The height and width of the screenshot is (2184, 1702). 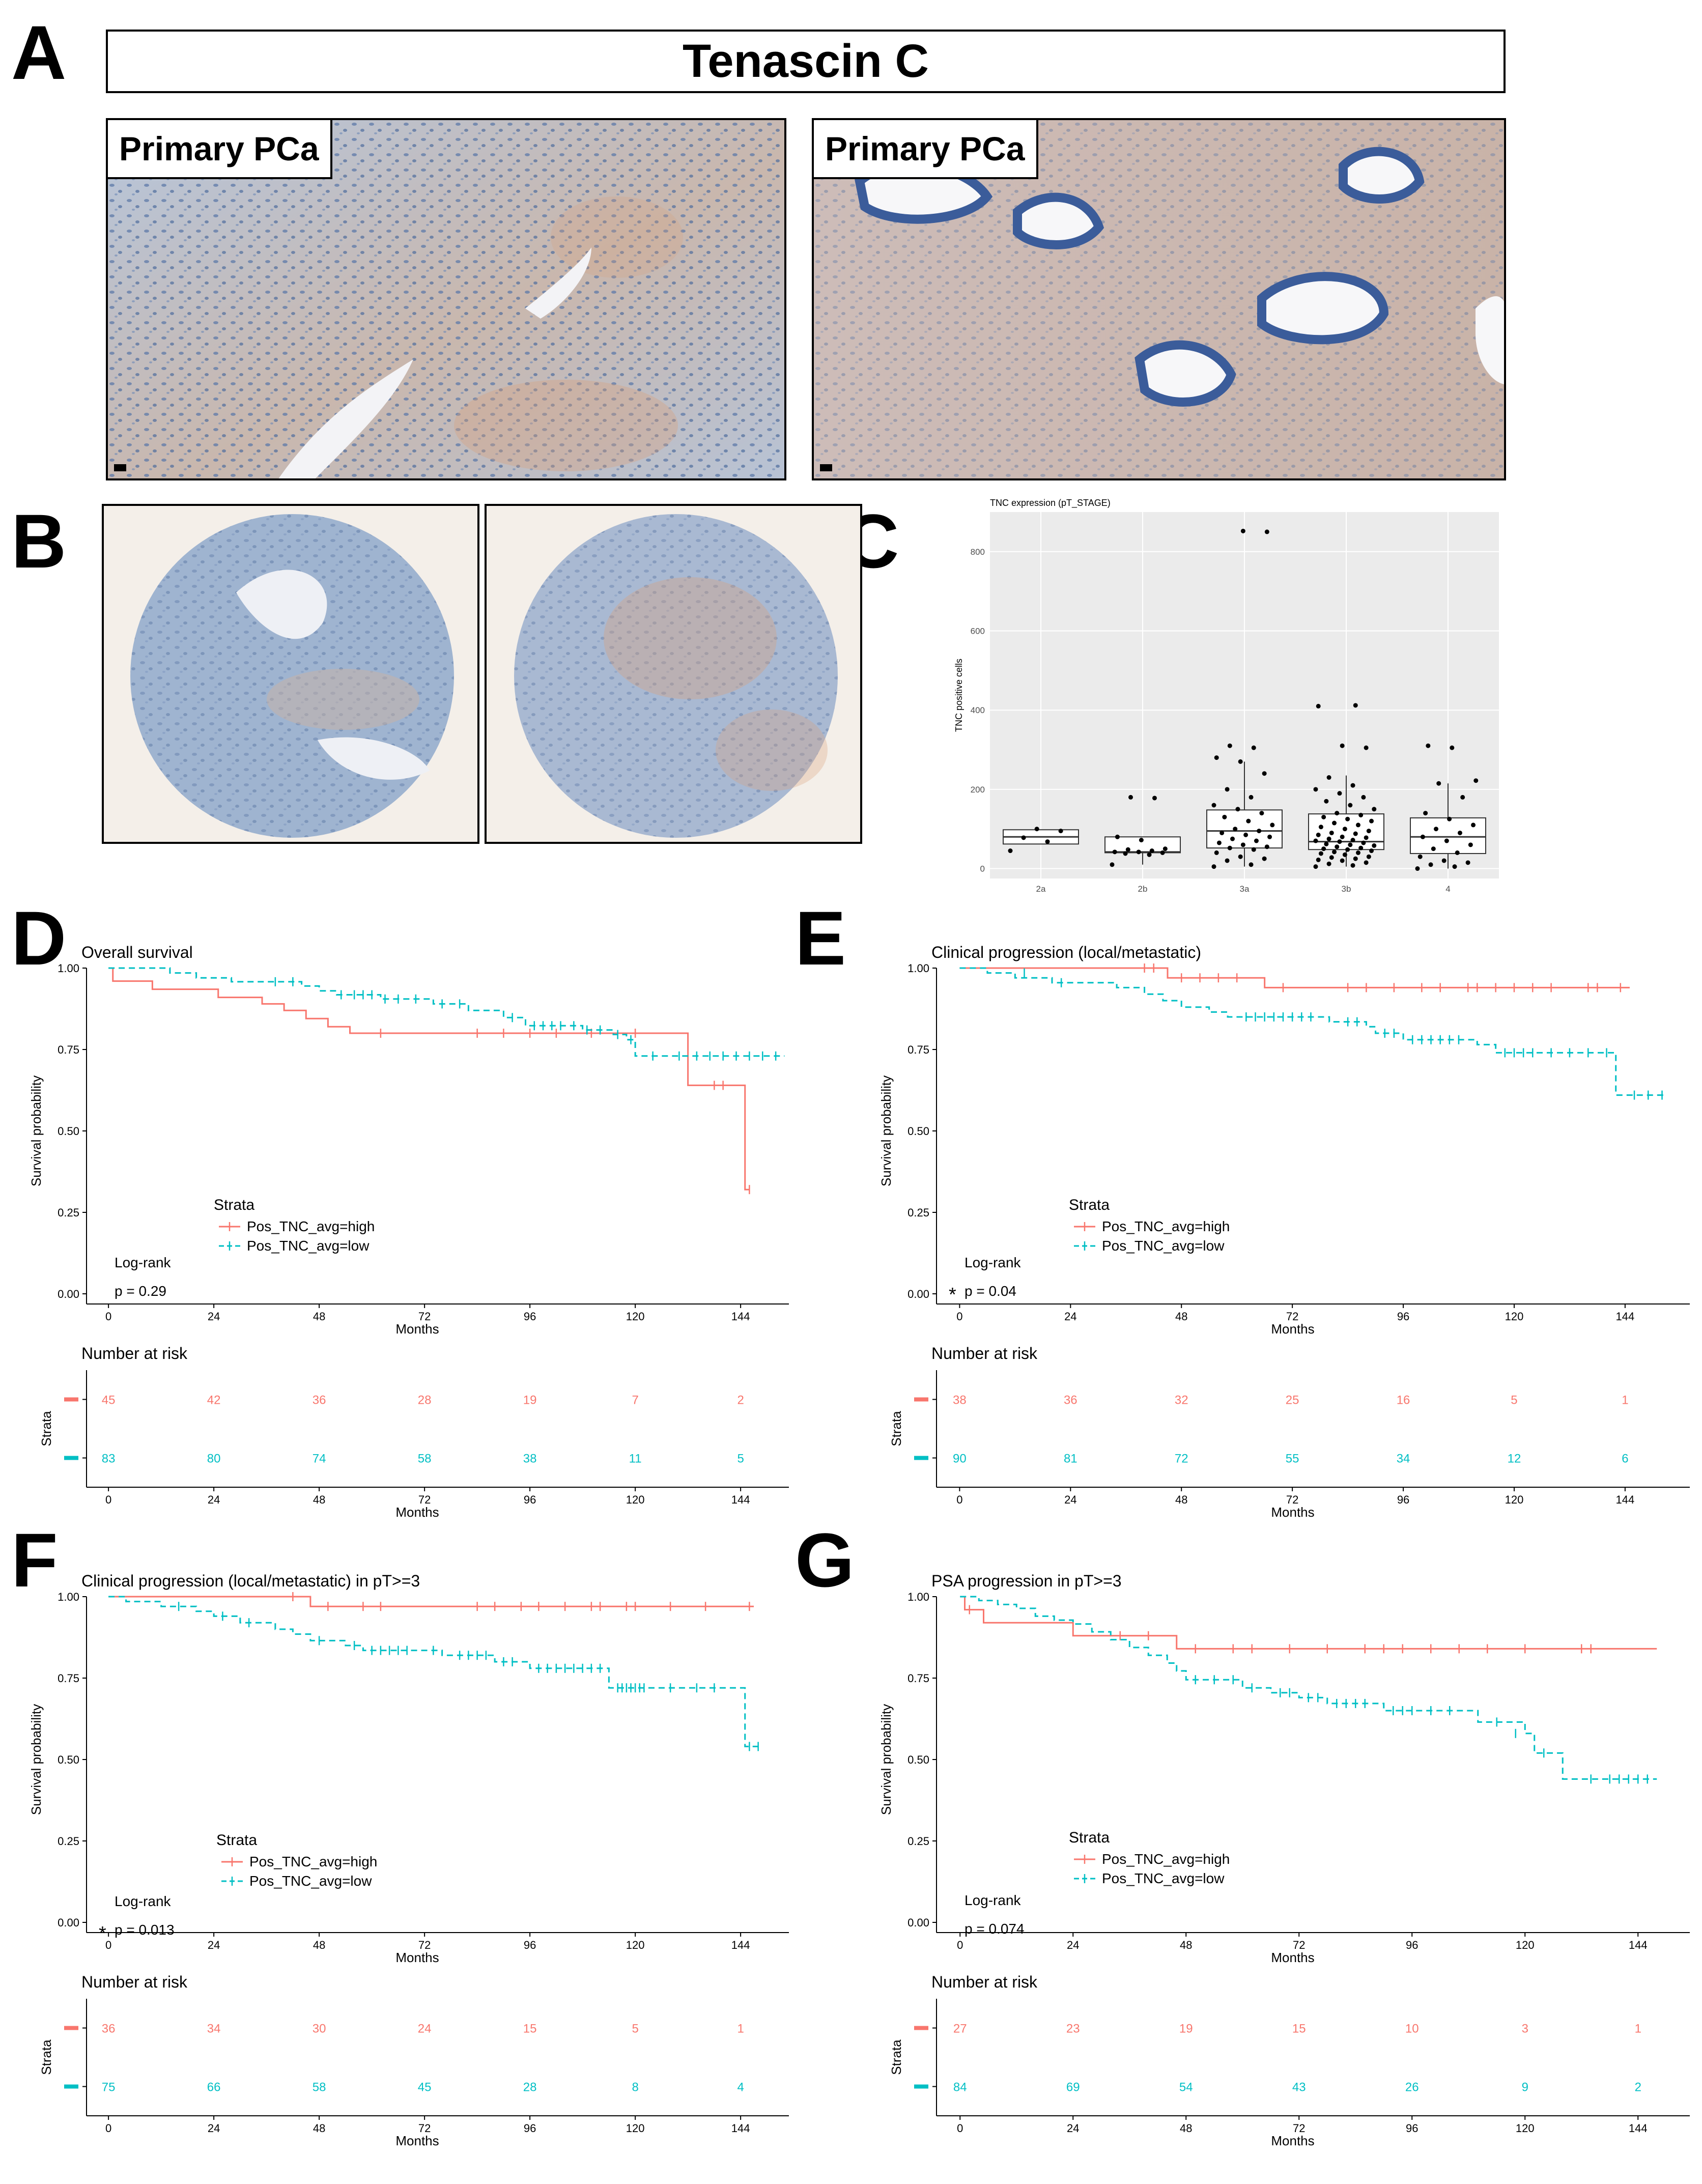 I want to click on chart-title: Clinical progression (local/metastatic), so click(x=1066, y=952).